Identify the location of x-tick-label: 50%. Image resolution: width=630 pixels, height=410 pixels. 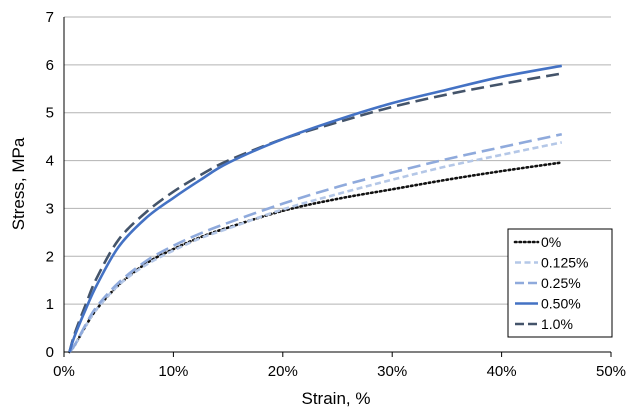
(611, 371).